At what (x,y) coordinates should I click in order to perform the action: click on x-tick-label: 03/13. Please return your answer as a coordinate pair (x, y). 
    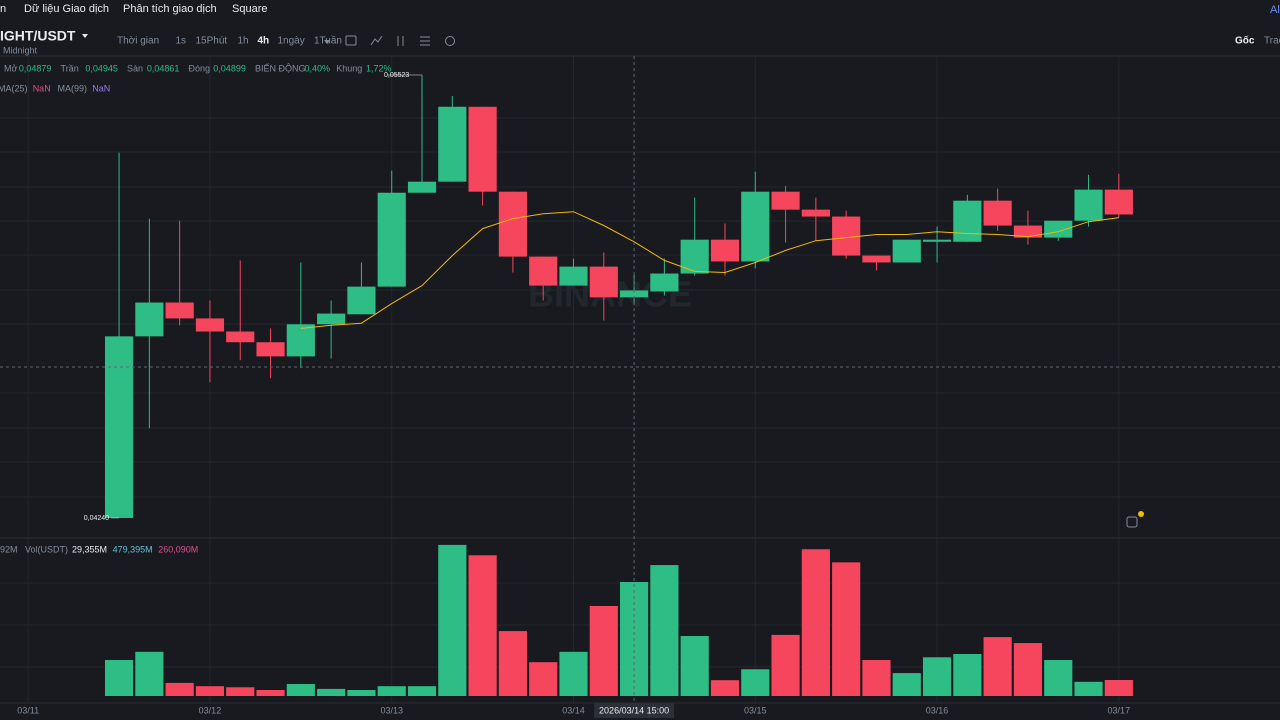
    Looking at the image, I should click on (391, 710).